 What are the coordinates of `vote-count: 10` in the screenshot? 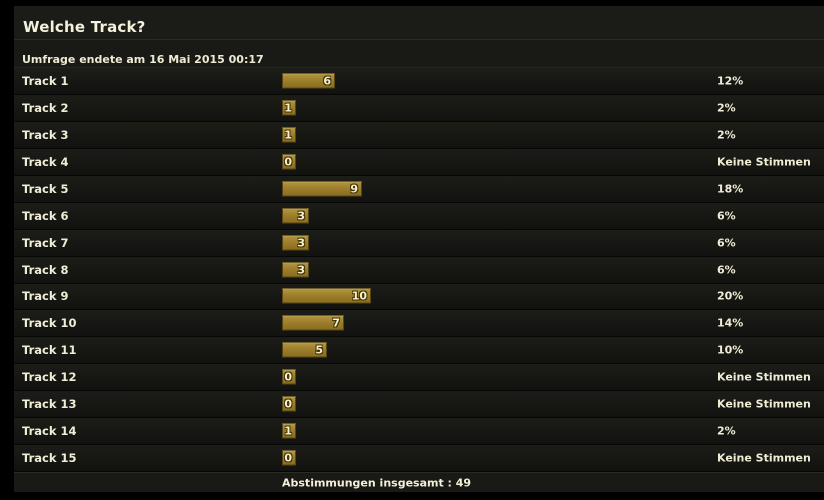 It's located at (359, 296).